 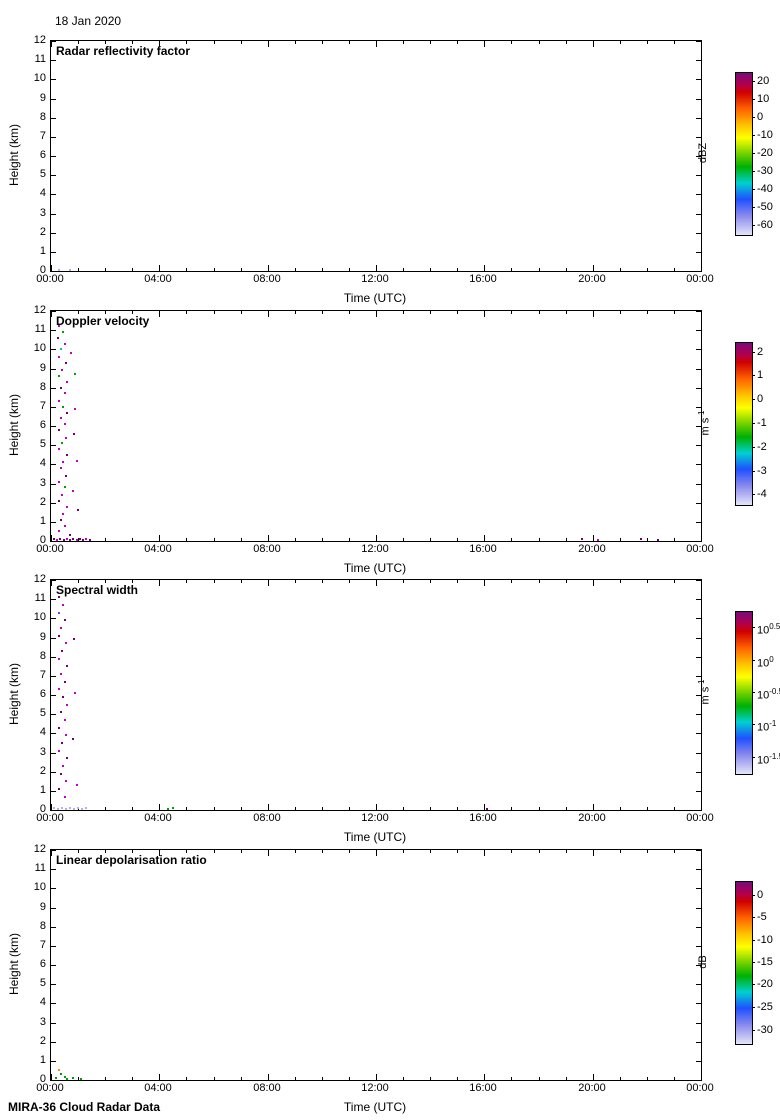 What do you see at coordinates (375, 279) in the screenshot?
I see `x-tick-label: 12:00` at bounding box center [375, 279].